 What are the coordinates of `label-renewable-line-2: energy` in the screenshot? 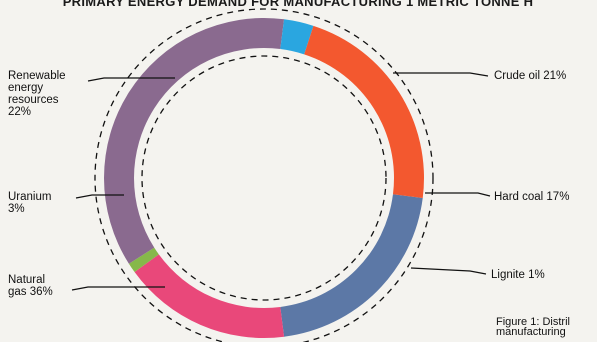 It's located at (25, 88).